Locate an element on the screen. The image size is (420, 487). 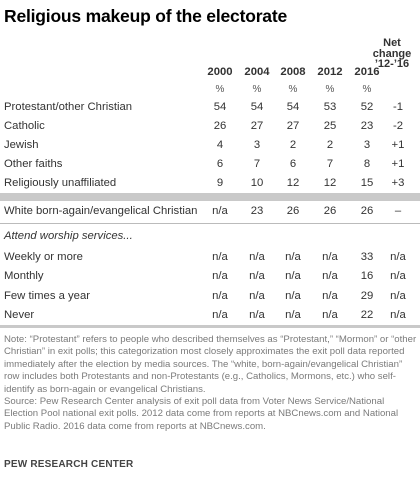
row-label: Monthly is located at coordinates (24, 276).